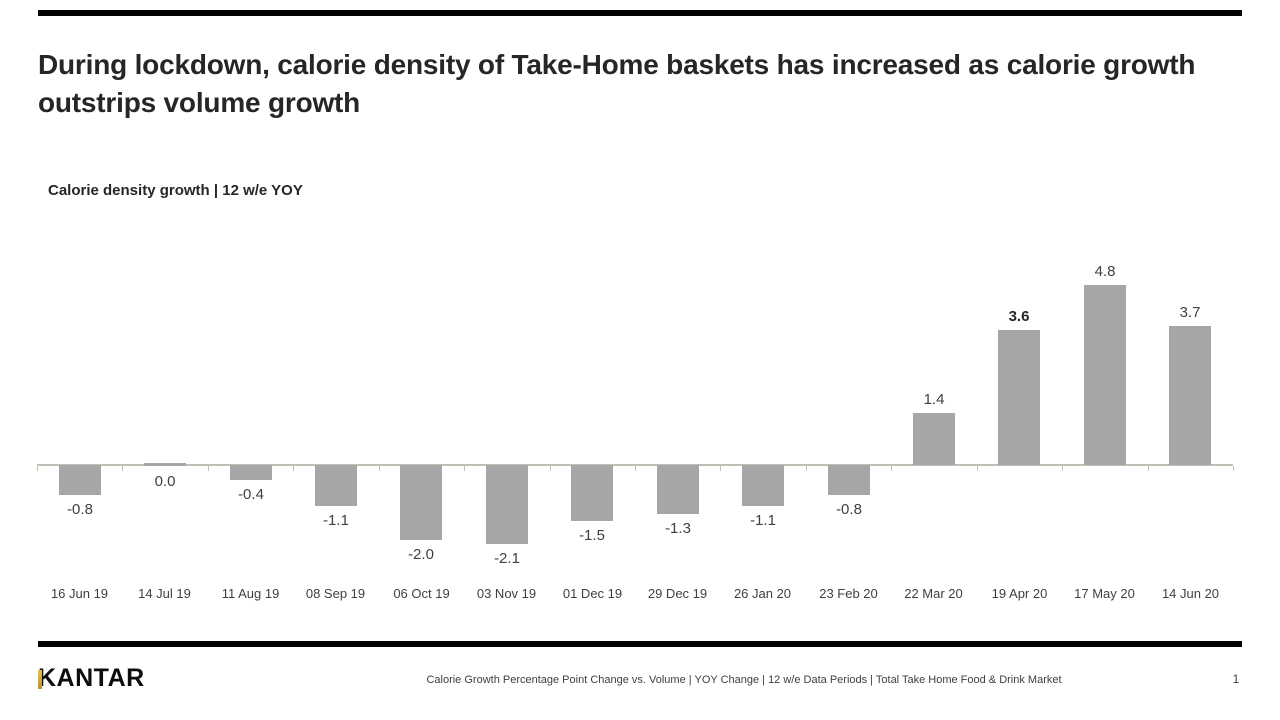  Describe the element at coordinates (1236, 679) in the screenshot. I see `page-number: 1` at that location.